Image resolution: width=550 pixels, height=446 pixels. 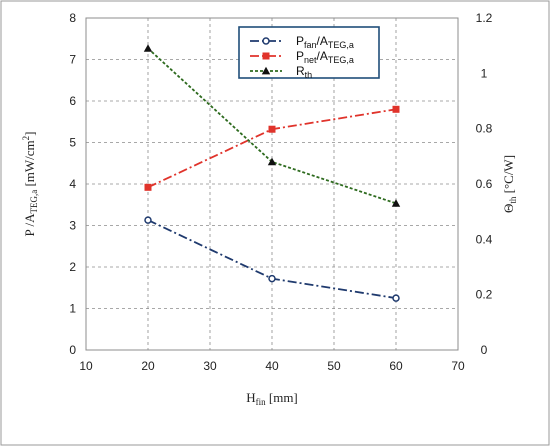 I want to click on legend-box, so click(x=309, y=52).